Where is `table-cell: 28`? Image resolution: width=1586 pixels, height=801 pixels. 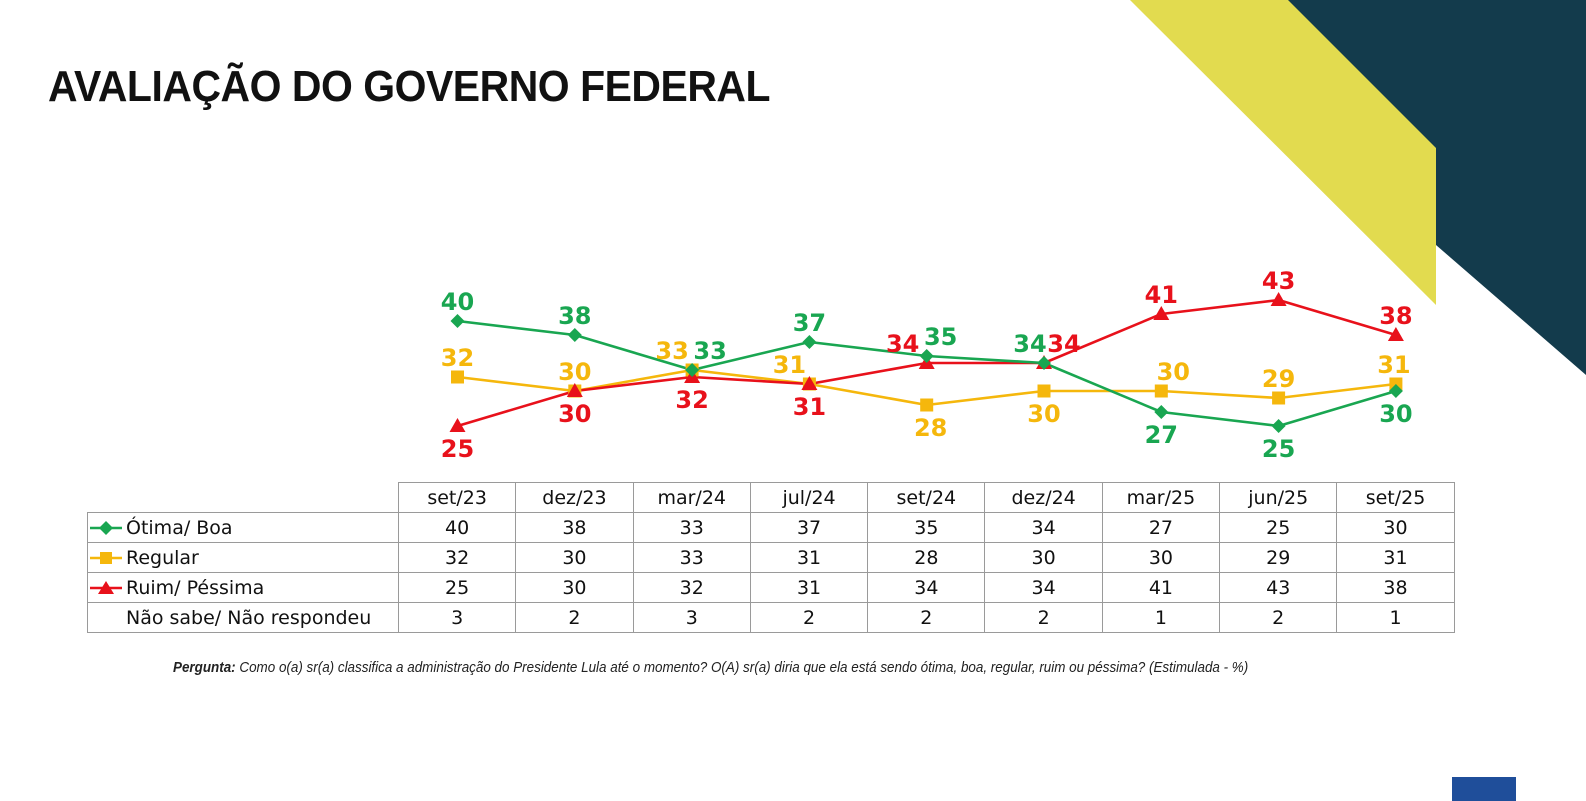 table-cell: 28 is located at coordinates (926, 557).